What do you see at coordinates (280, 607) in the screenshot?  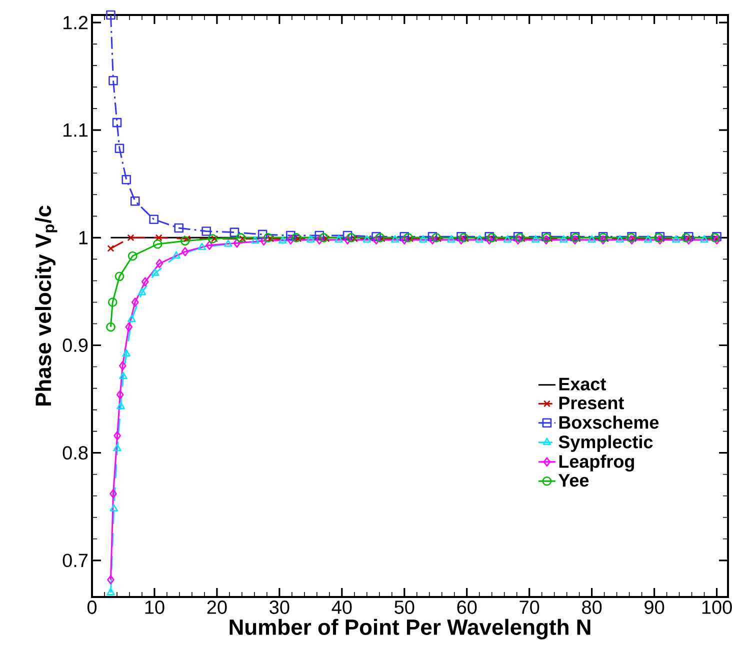 I see `x-tick-label: 30` at bounding box center [280, 607].